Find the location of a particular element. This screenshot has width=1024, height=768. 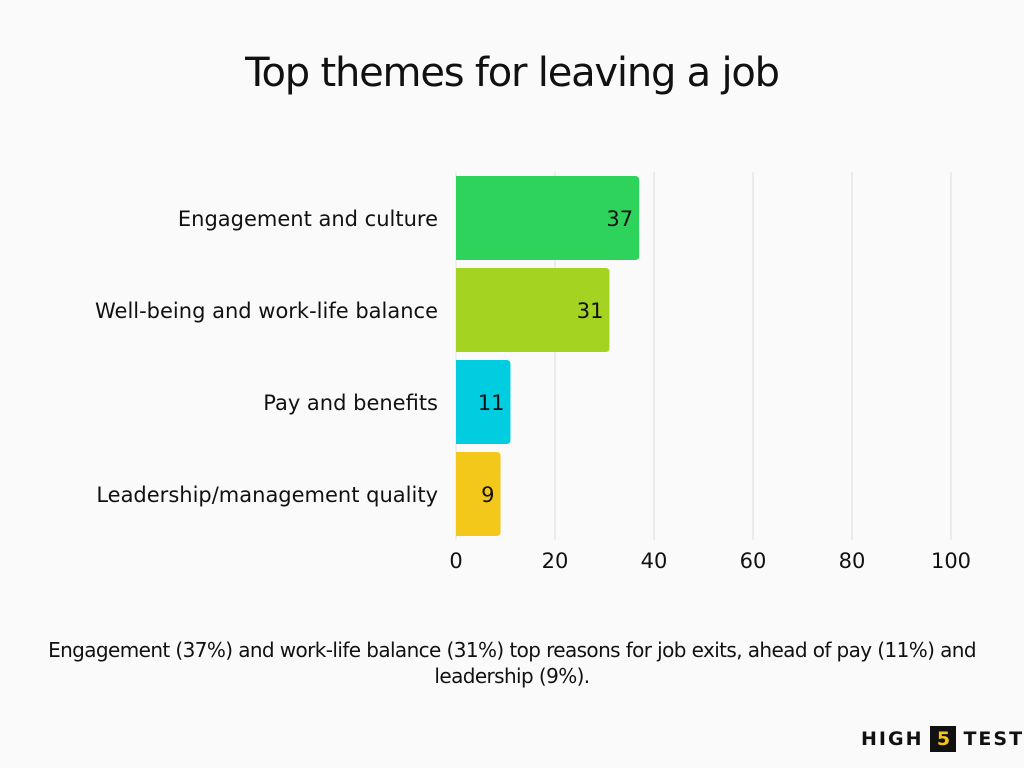

category-label: Leadership/management quality is located at coordinates (267, 495).